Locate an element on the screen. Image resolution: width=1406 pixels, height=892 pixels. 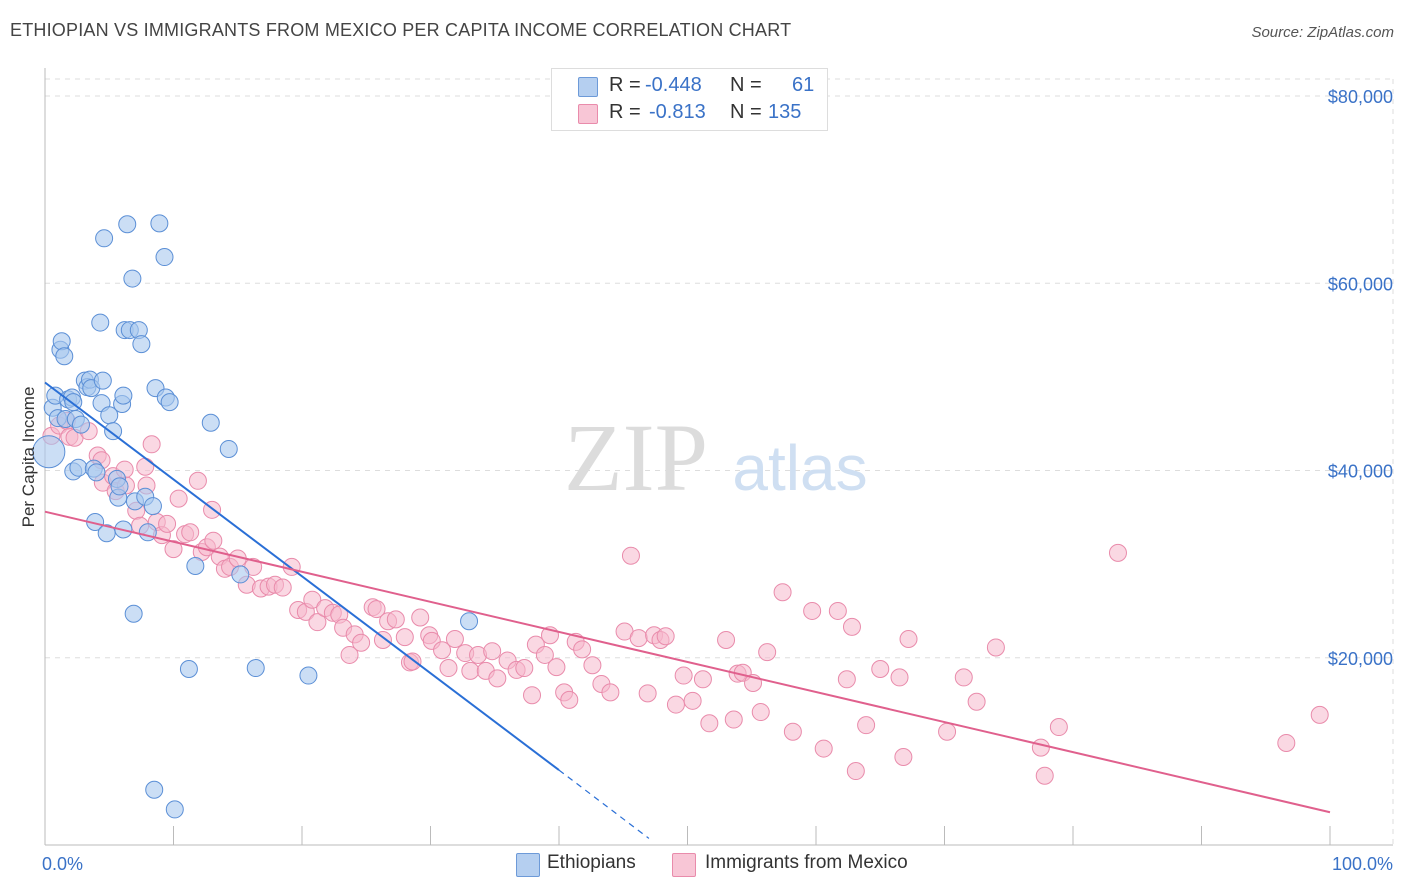
source-credit: Source: ZipAtlas.com is located at coordinates (1322, 32).